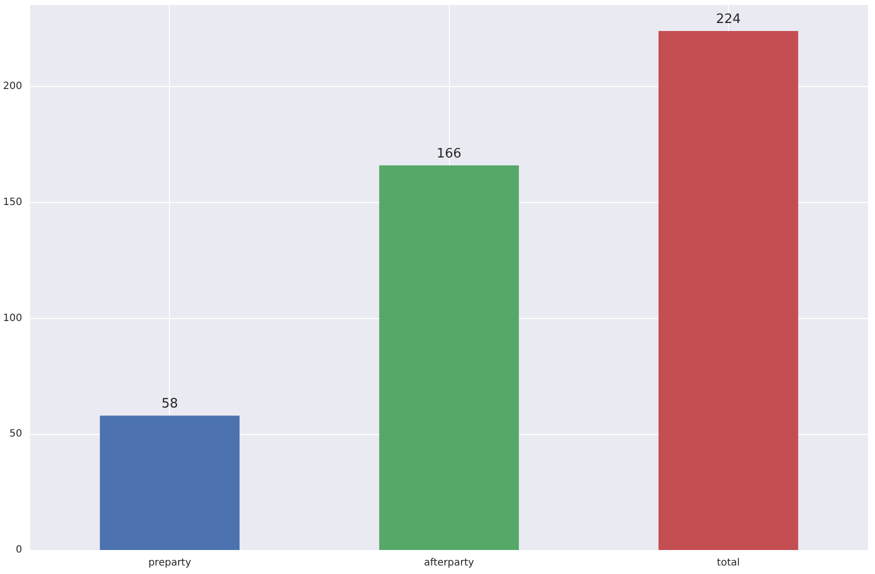 Image resolution: width=875 pixels, height=574 pixels. Describe the element at coordinates (449, 154) in the screenshot. I see `data-label: 166` at that location.